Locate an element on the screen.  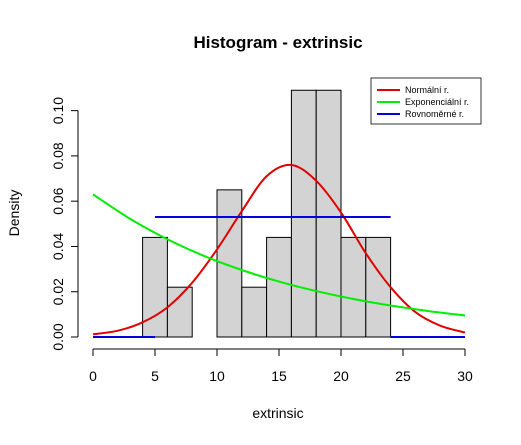
x-tick-label: 10 is located at coordinates (217, 376).